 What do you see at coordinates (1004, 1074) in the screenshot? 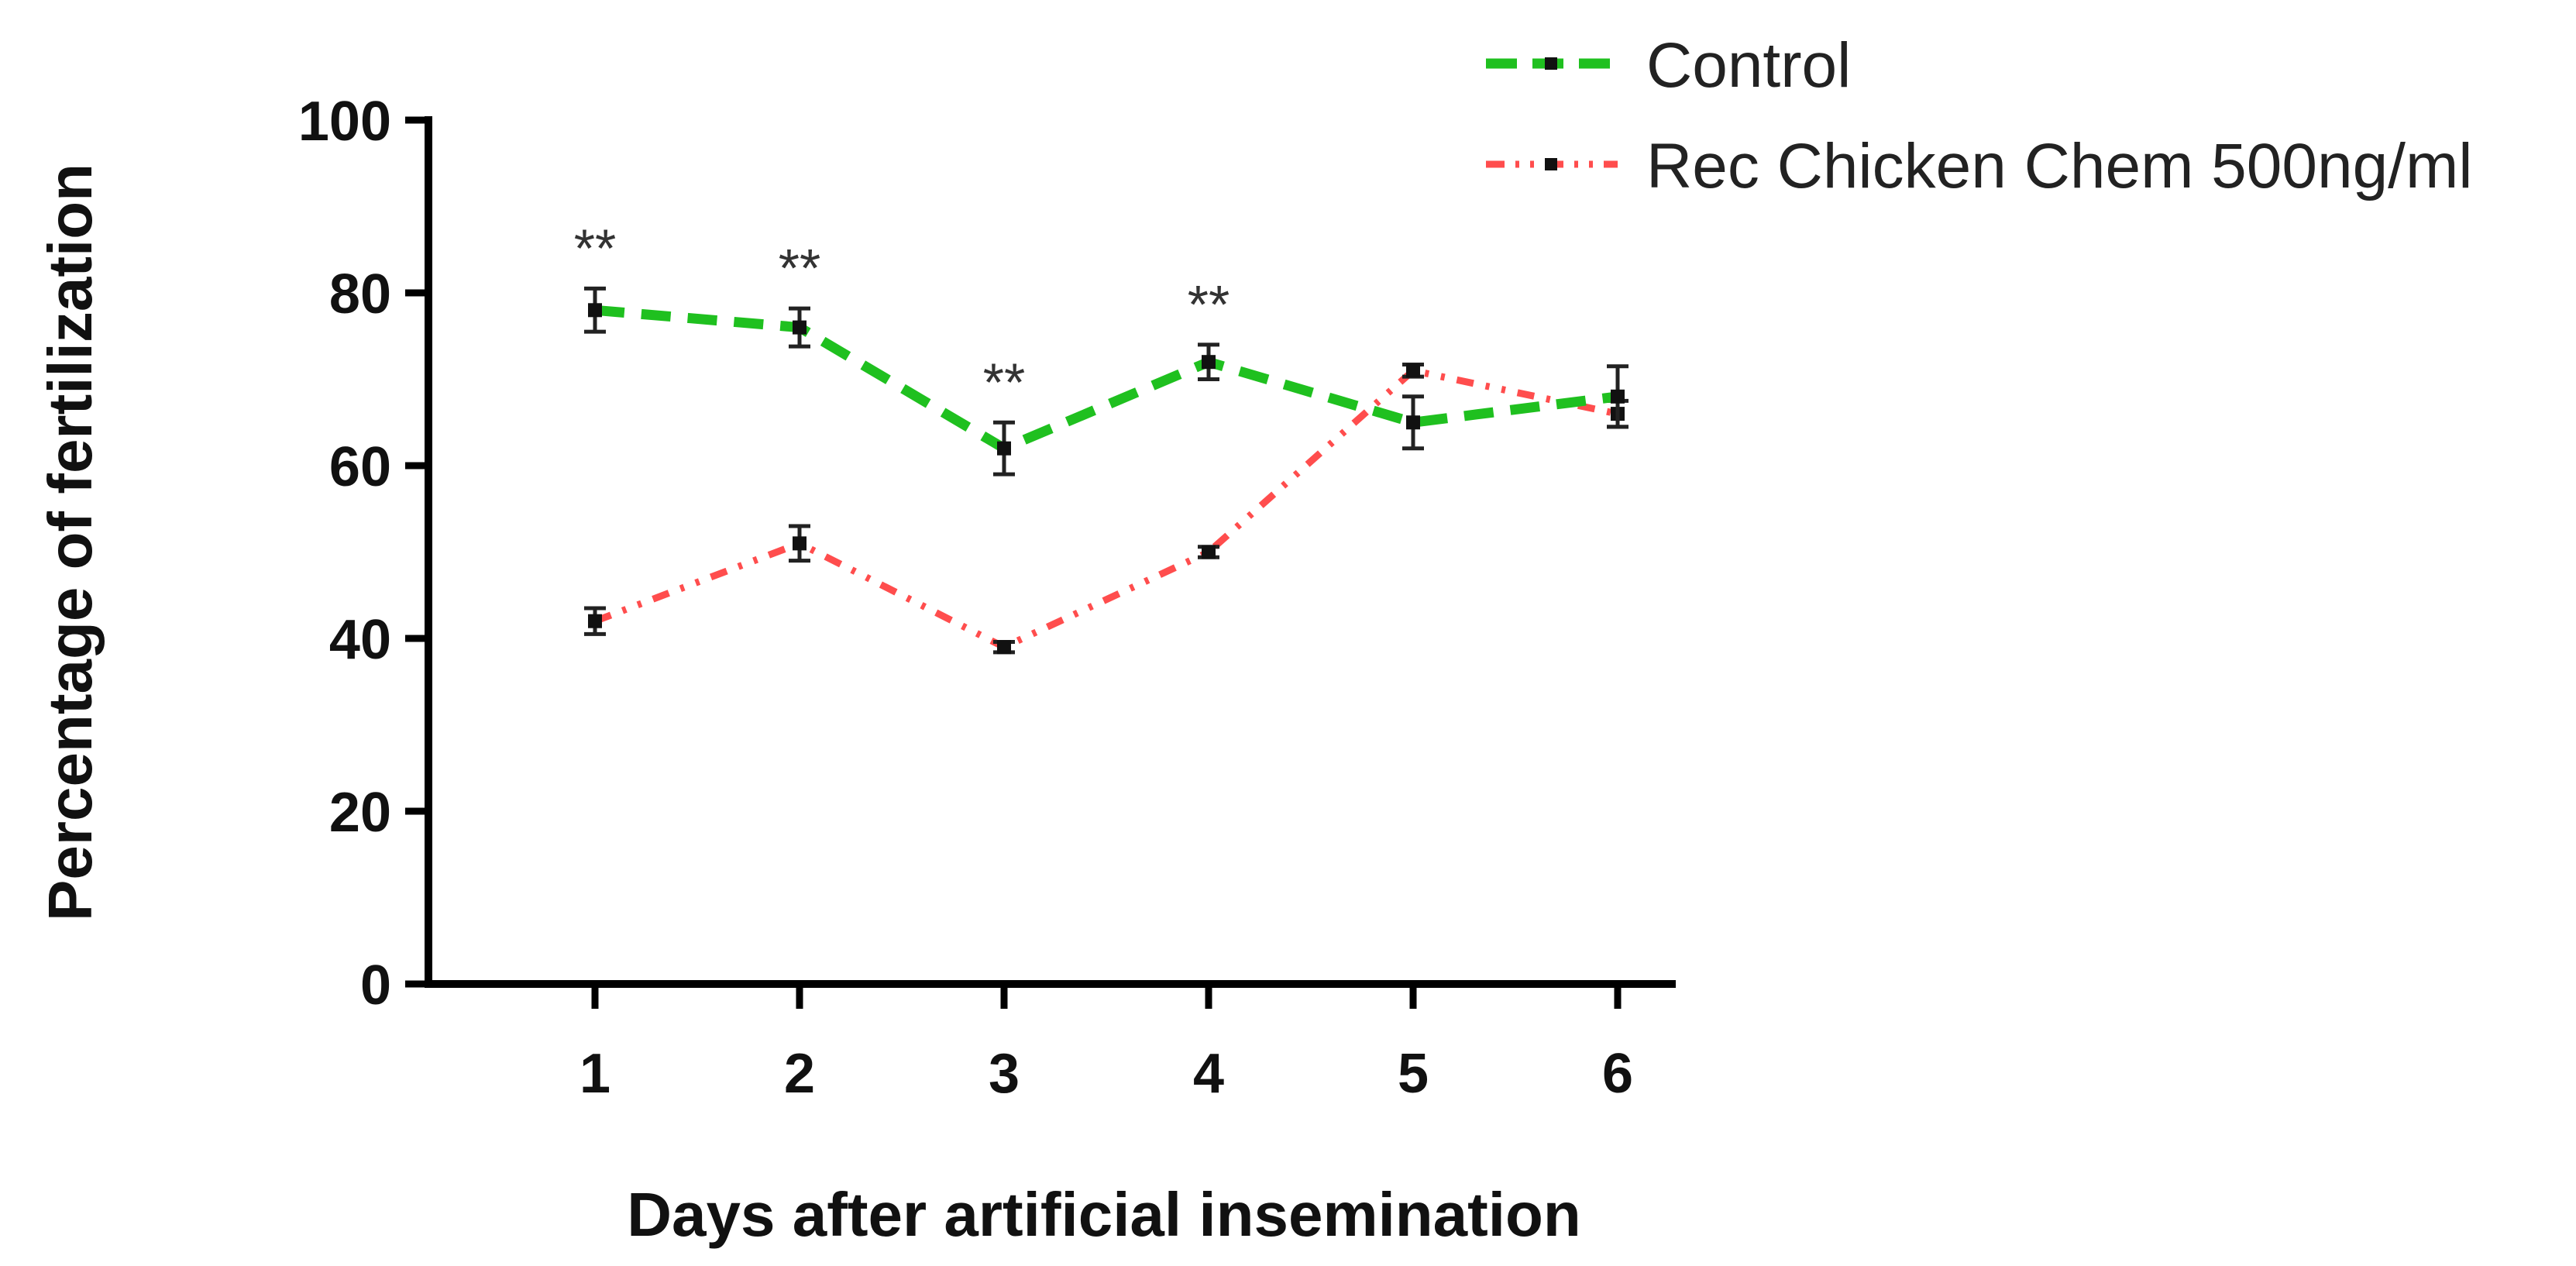
I see `x-tick-label: 3` at bounding box center [1004, 1074].